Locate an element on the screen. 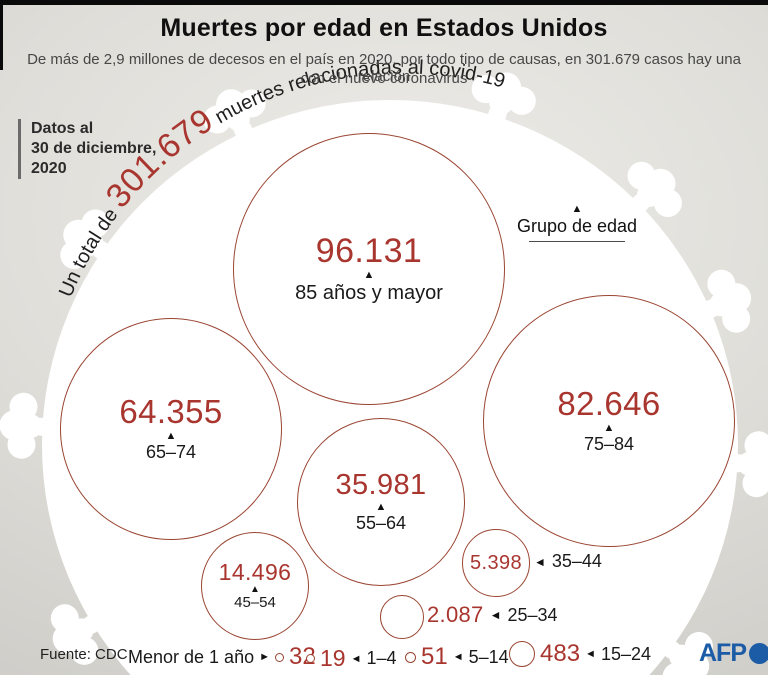 The height and width of the screenshot is (675, 768). mini-value: 19 is located at coordinates (333, 658).